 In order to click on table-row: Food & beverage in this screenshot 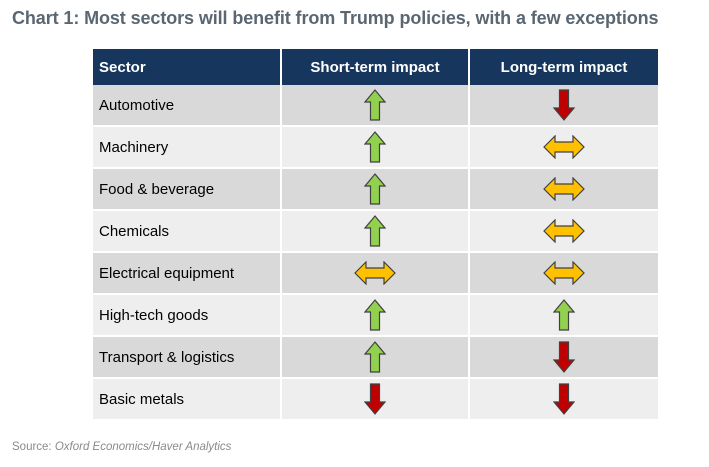, I will do `click(375, 189)`.